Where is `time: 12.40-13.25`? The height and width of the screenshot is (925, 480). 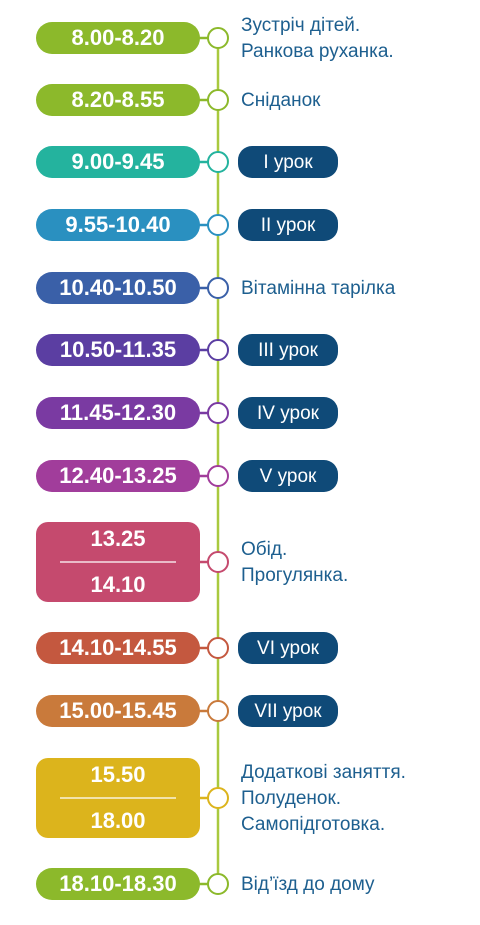 time: 12.40-13.25 is located at coordinates (117, 475).